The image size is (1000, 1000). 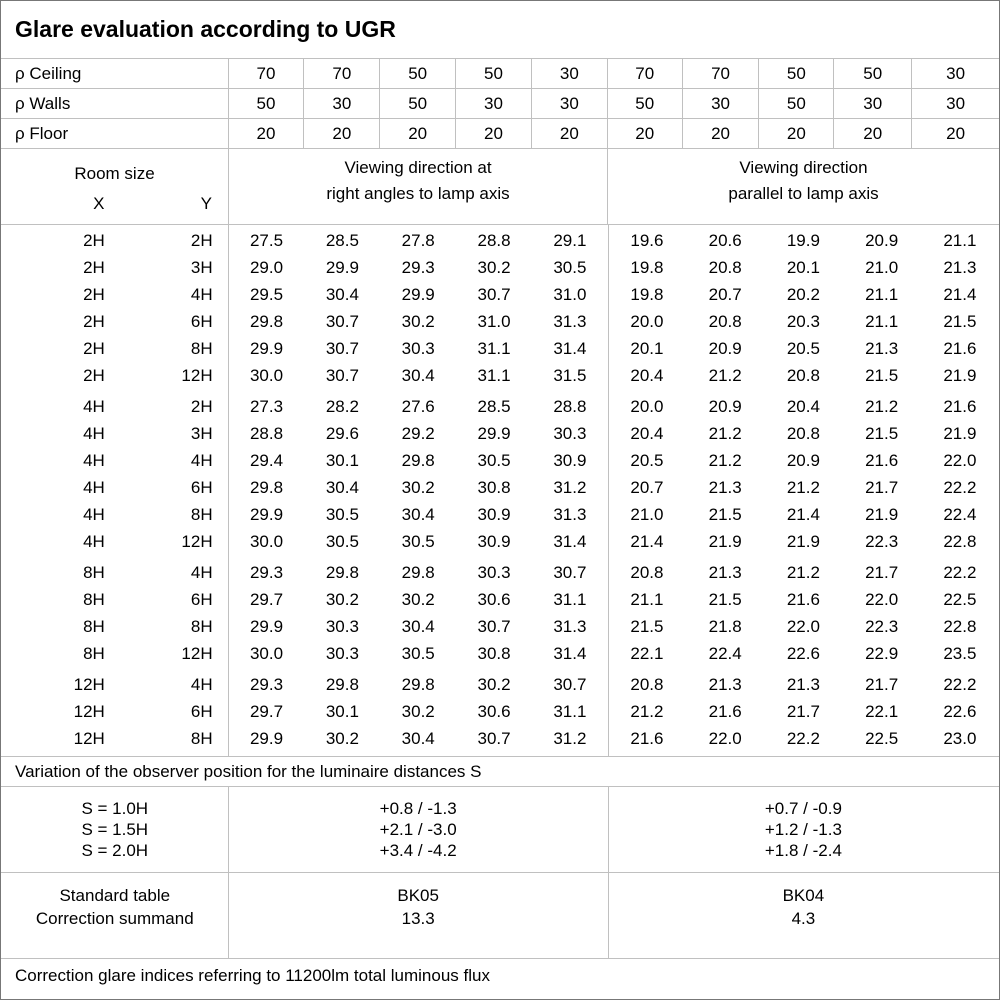 What do you see at coordinates (115, 808) in the screenshot?
I see `s-label: S = 1.0H` at bounding box center [115, 808].